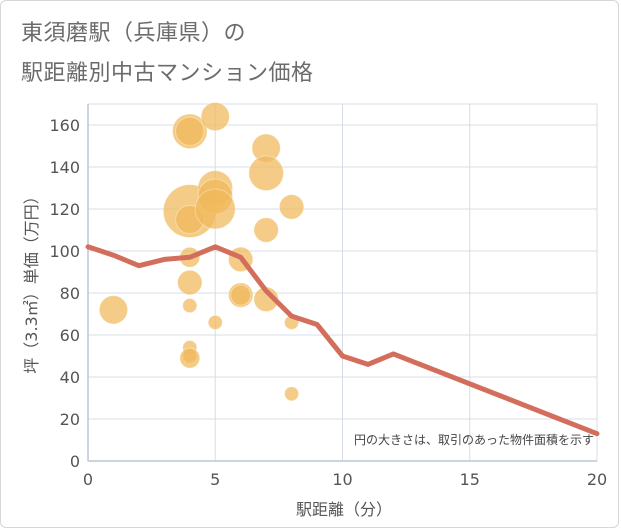  I want to click on y-tick-label: 60, so click(70, 335).